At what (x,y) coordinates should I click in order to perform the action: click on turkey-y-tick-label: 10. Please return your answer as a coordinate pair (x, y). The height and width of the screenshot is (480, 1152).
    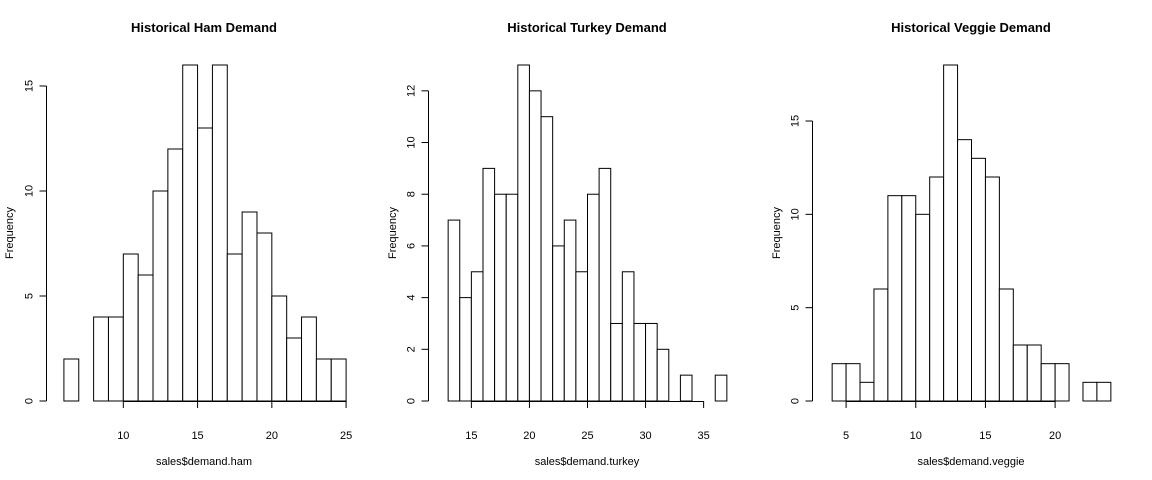
    Looking at the image, I should click on (412, 142).